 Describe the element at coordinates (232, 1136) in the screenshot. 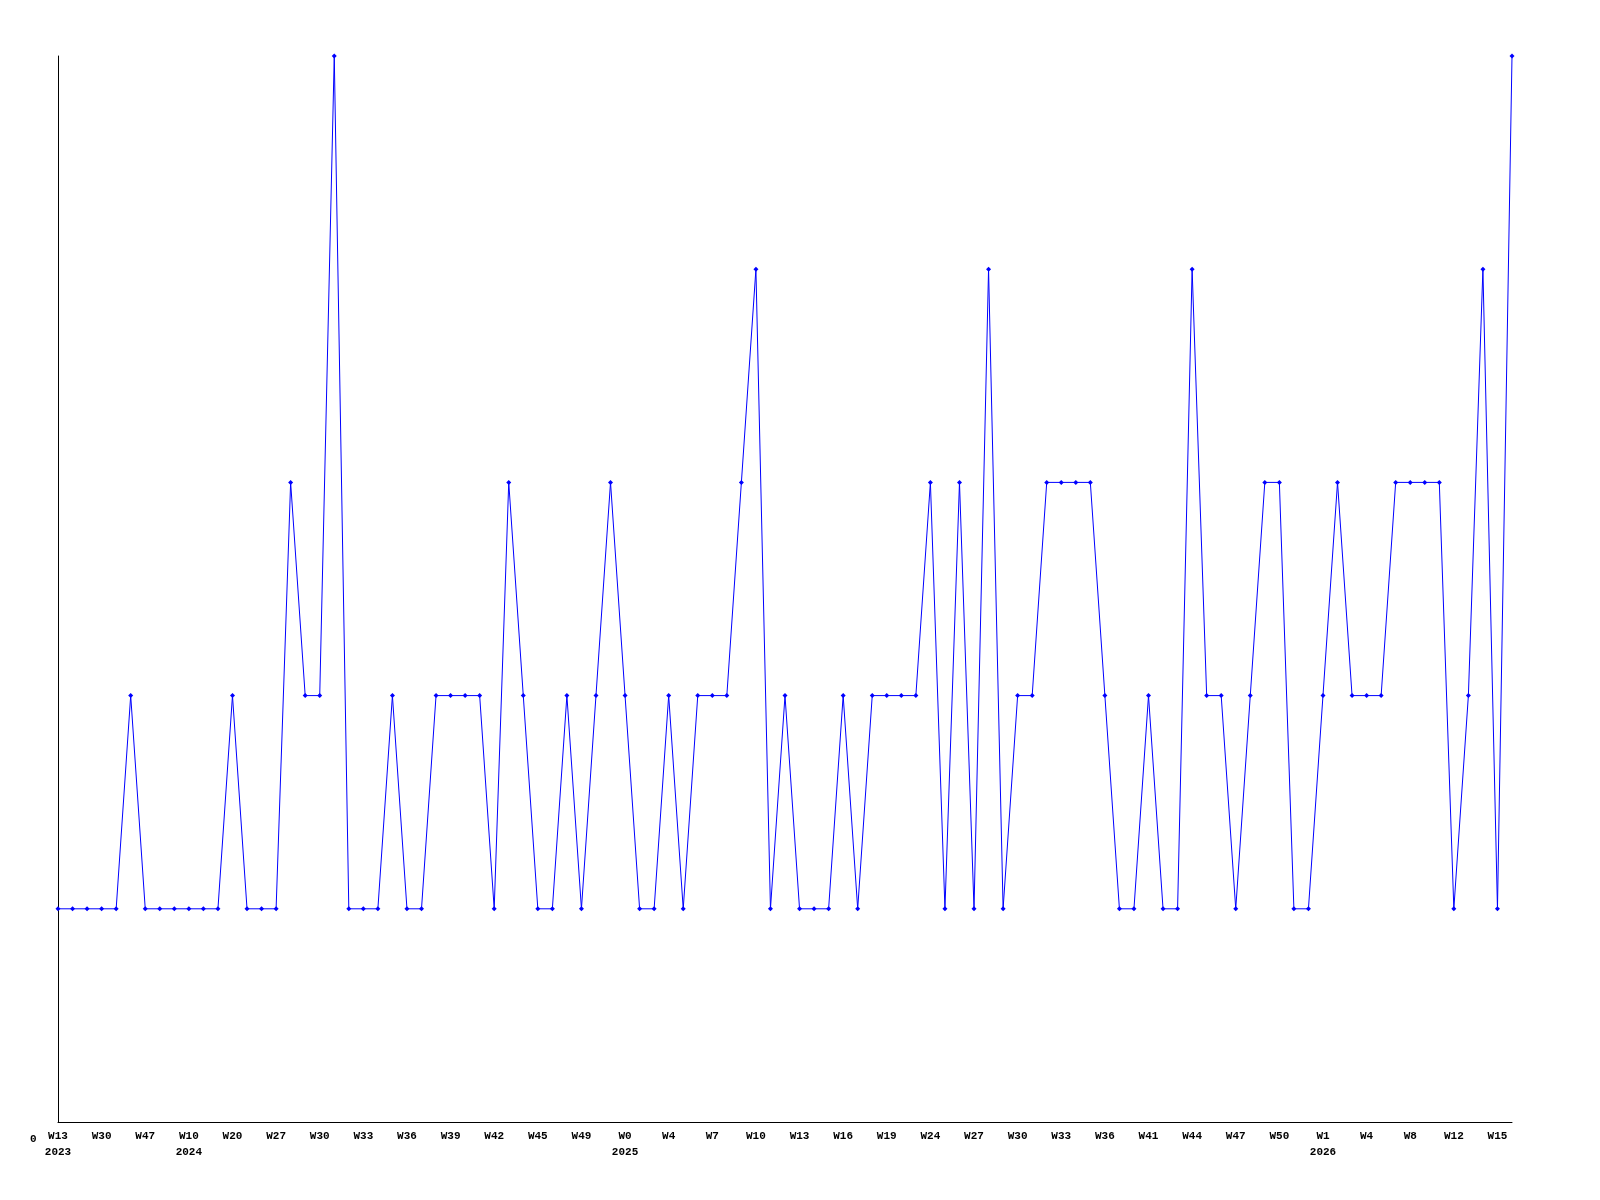

I see `x-tick-label: W20` at that location.